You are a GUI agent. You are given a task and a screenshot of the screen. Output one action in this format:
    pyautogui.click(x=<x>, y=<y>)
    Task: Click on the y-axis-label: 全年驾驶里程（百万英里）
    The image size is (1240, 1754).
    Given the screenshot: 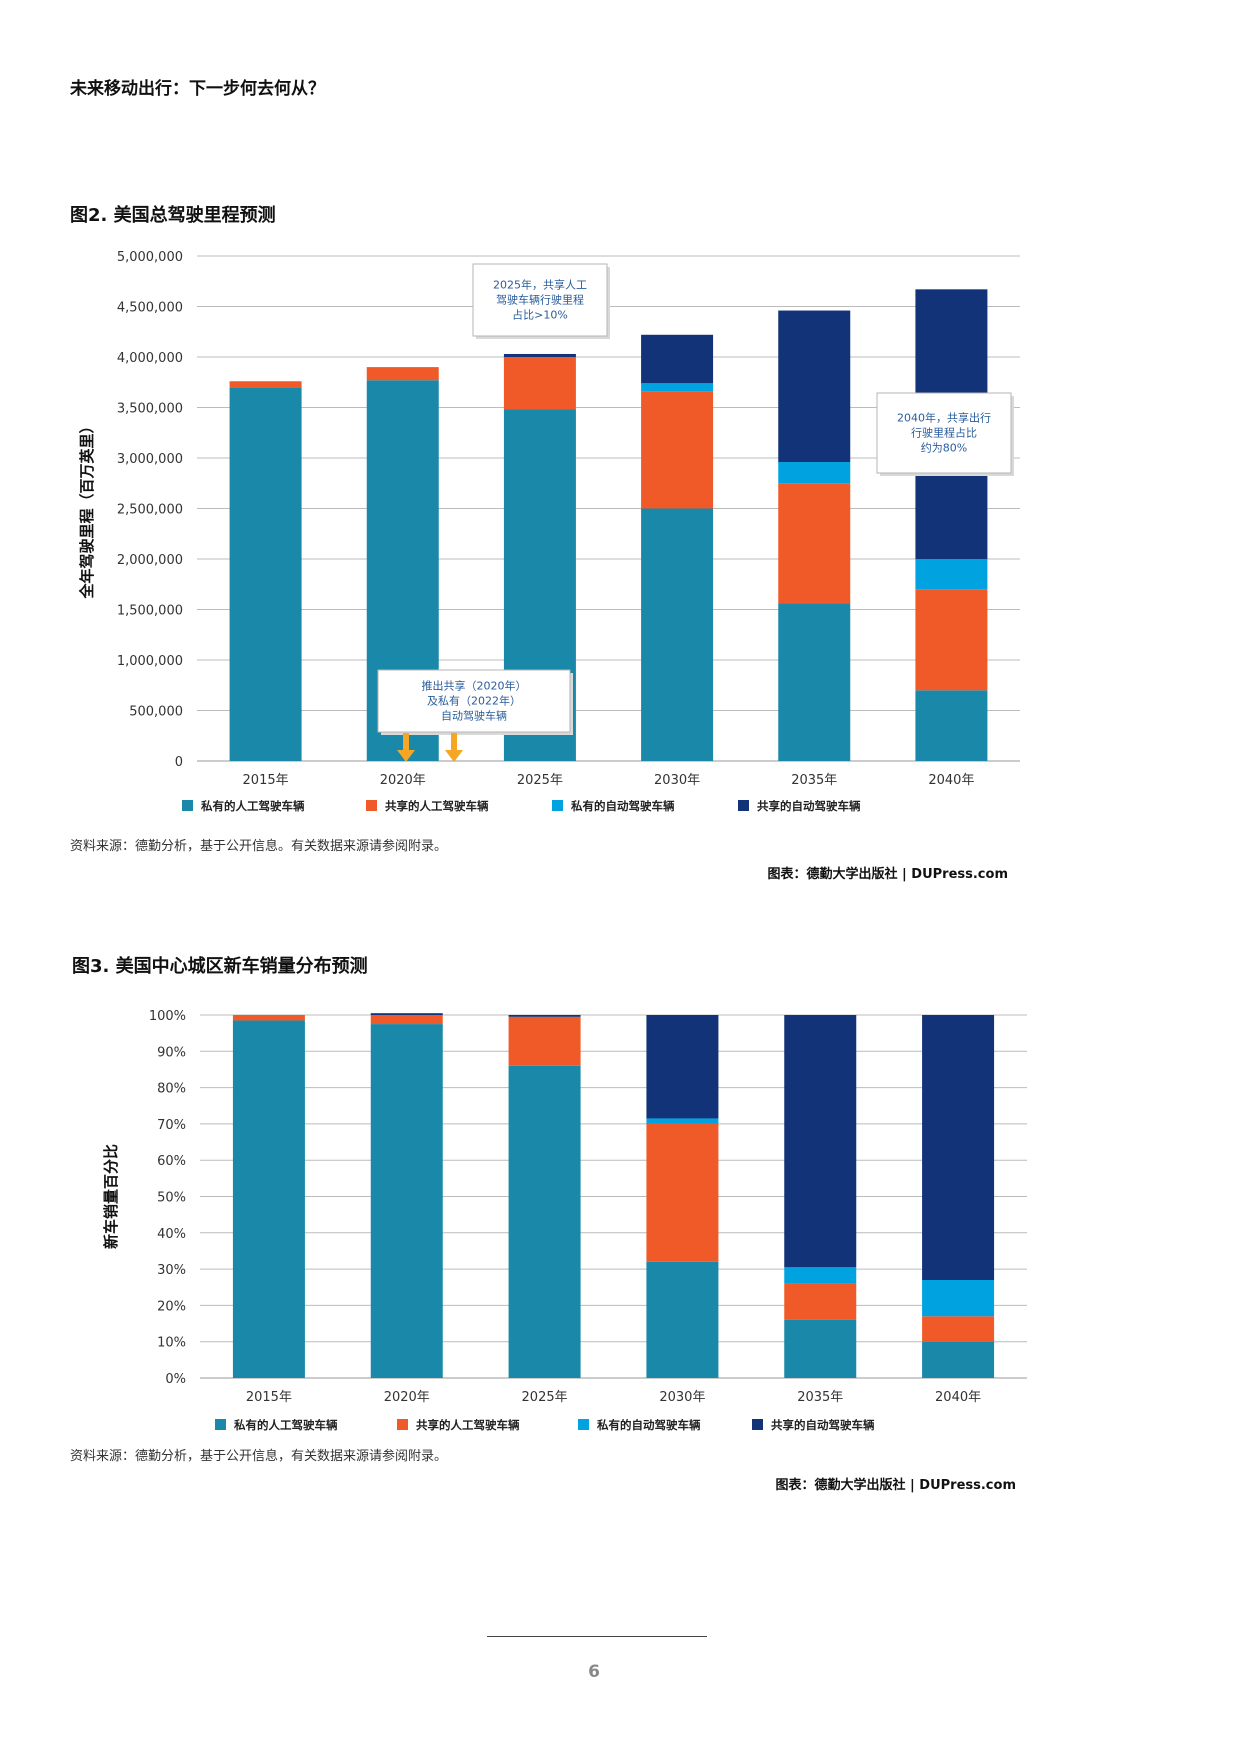 What is the action you would take?
    pyautogui.click(x=87, y=508)
    